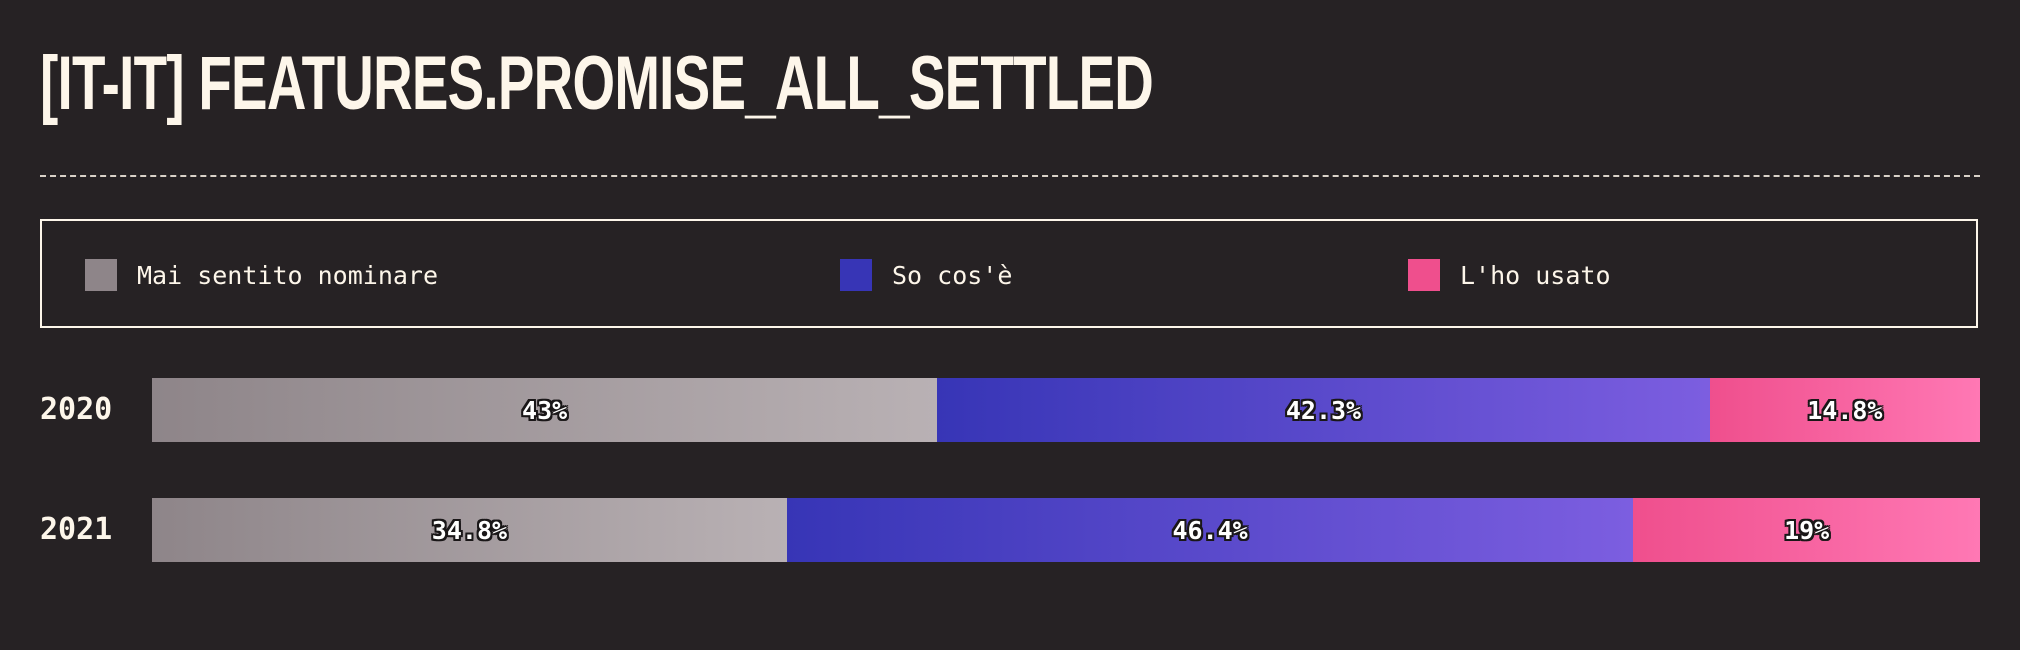  I want to click on bar-segment-never-heard-2021: 34.8%, so click(469, 530).